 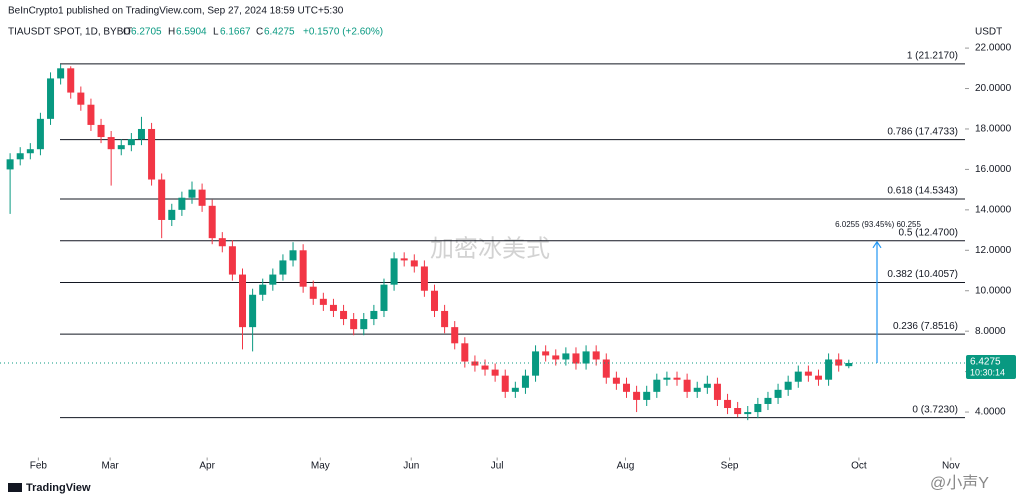 I want to click on x-tick-label: Apr, so click(x=207, y=466).